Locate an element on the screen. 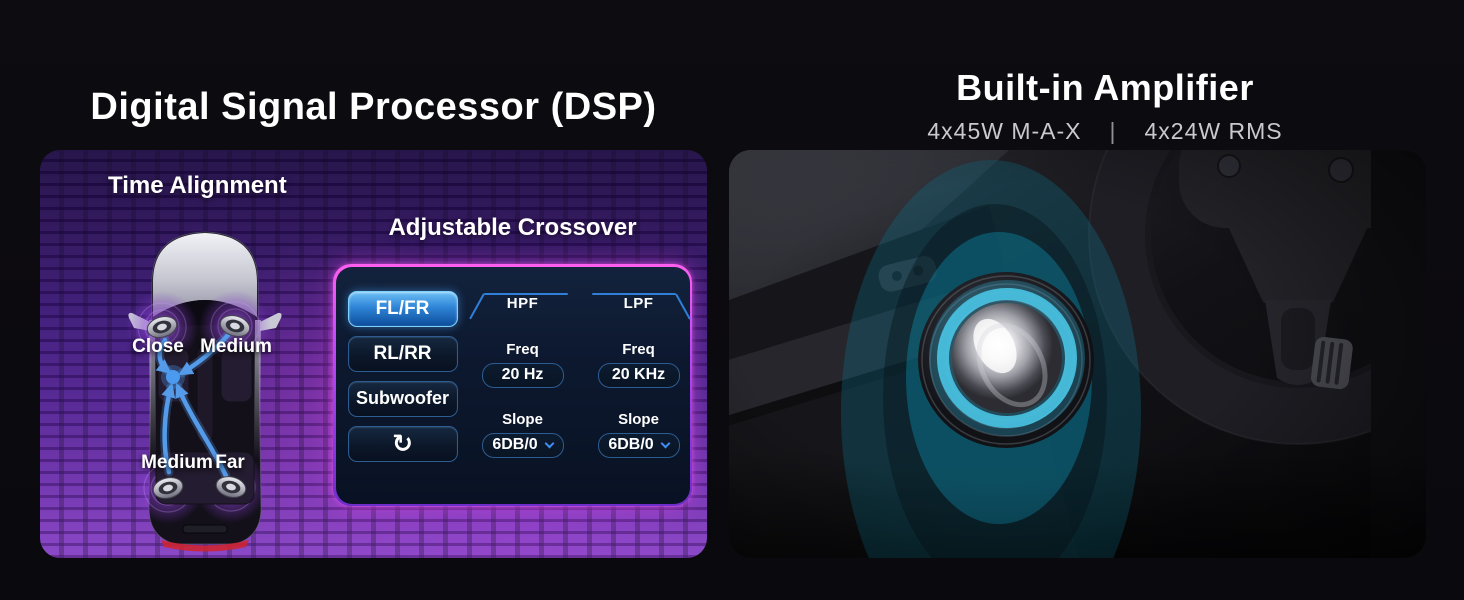 The image size is (1464, 600). lpf-slope-value: 6DB/0 is located at coordinates (631, 444).